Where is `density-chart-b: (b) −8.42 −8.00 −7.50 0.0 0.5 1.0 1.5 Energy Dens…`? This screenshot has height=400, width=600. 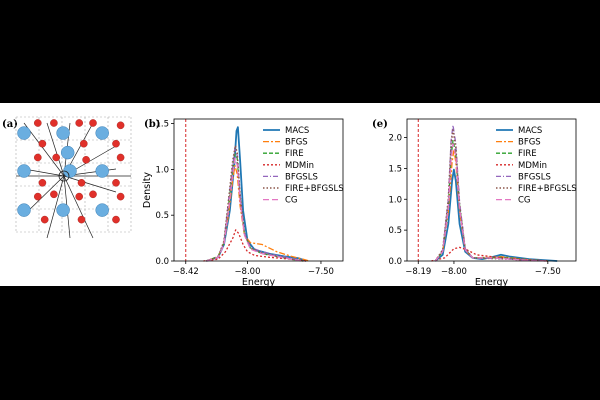 density-chart-b: (b) −8.42 −8.00 −7.50 0.0 0.5 1.0 1.5 Energy Dens… is located at coordinates (243, 203).